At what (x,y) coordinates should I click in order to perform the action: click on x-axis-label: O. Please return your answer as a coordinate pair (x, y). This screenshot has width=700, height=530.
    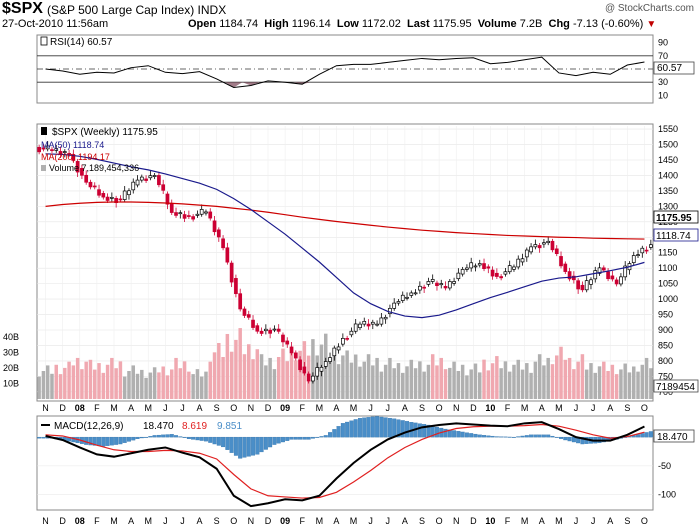
    Looking at the image, I should click on (233, 521).